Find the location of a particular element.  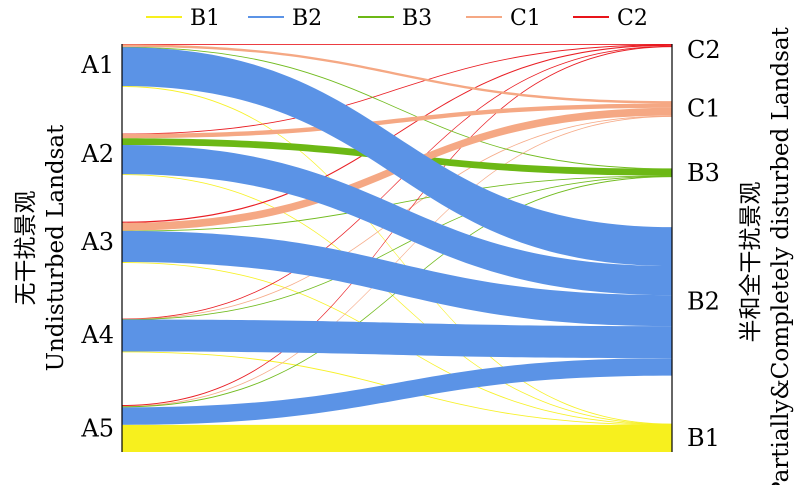

flow-a4-b2 is located at coordinates (397, 339).